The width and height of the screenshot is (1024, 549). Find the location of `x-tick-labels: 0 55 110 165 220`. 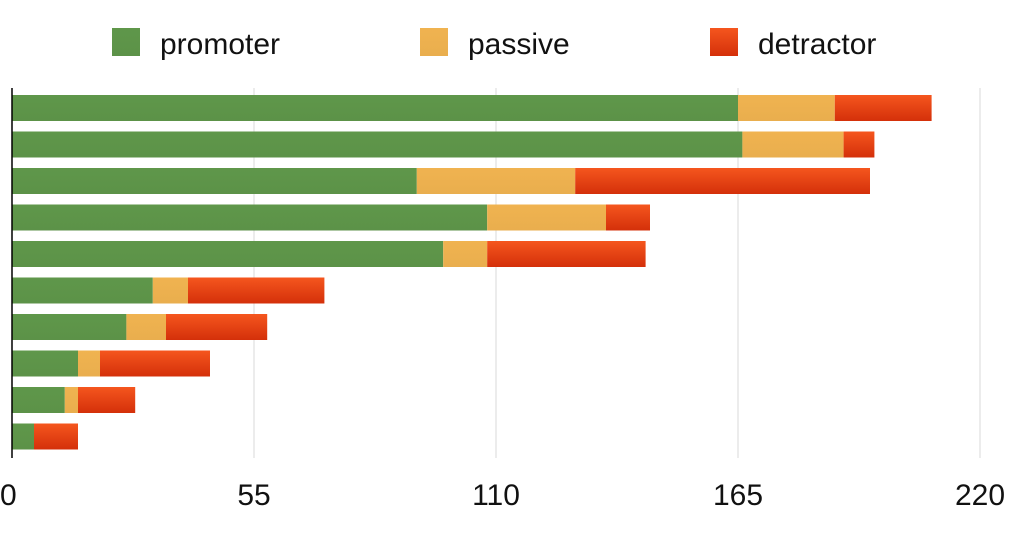

x-tick-labels: 0 55 110 165 220 is located at coordinates (502, 495).